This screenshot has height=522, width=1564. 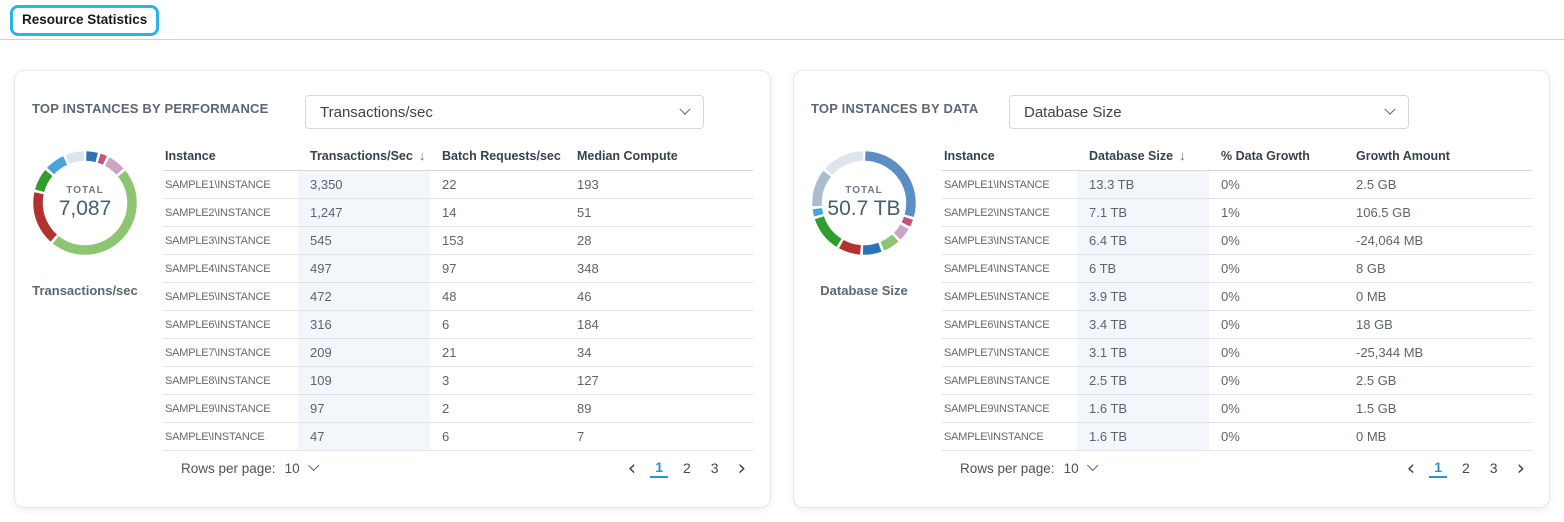 What do you see at coordinates (364, 436) in the screenshot?
I see `value-cell: 47` at bounding box center [364, 436].